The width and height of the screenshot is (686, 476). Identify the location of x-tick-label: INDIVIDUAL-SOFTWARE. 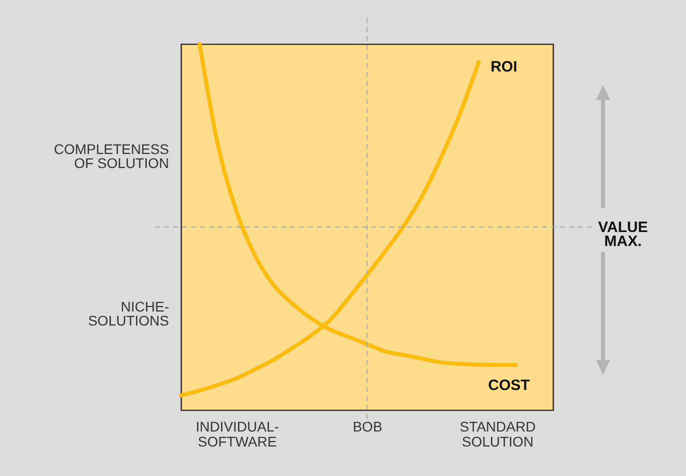
(238, 434).